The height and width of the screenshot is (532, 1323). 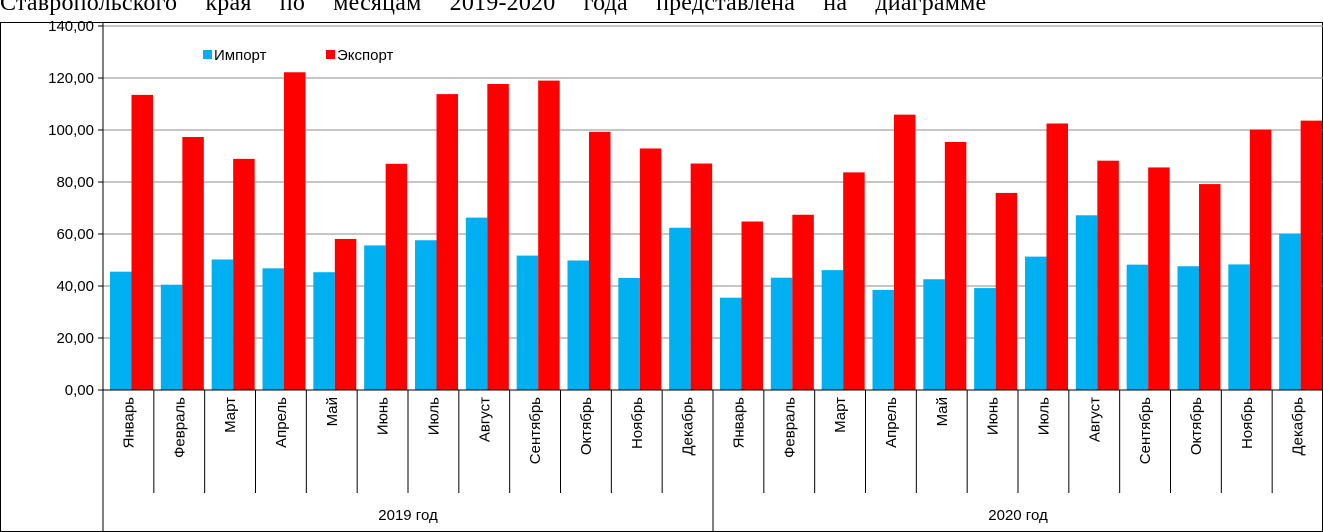 What do you see at coordinates (75, 182) in the screenshot?
I see `y-tick-label: 80,00` at bounding box center [75, 182].